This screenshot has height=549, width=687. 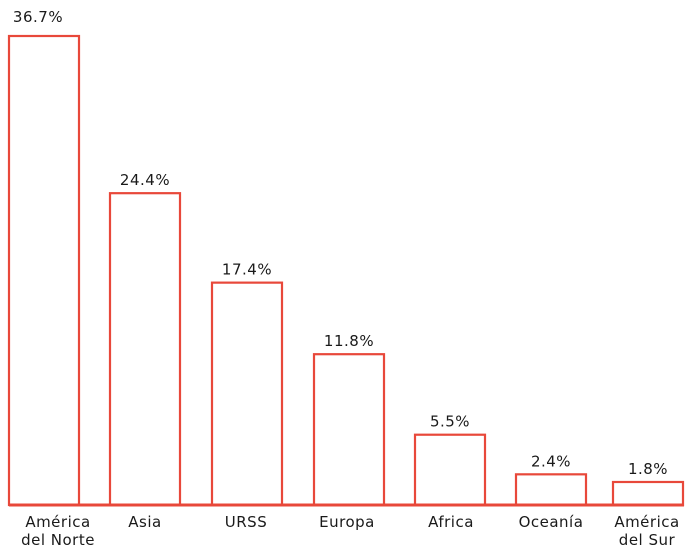 I want to click on data-label-1: 24.4%, so click(x=145, y=180).